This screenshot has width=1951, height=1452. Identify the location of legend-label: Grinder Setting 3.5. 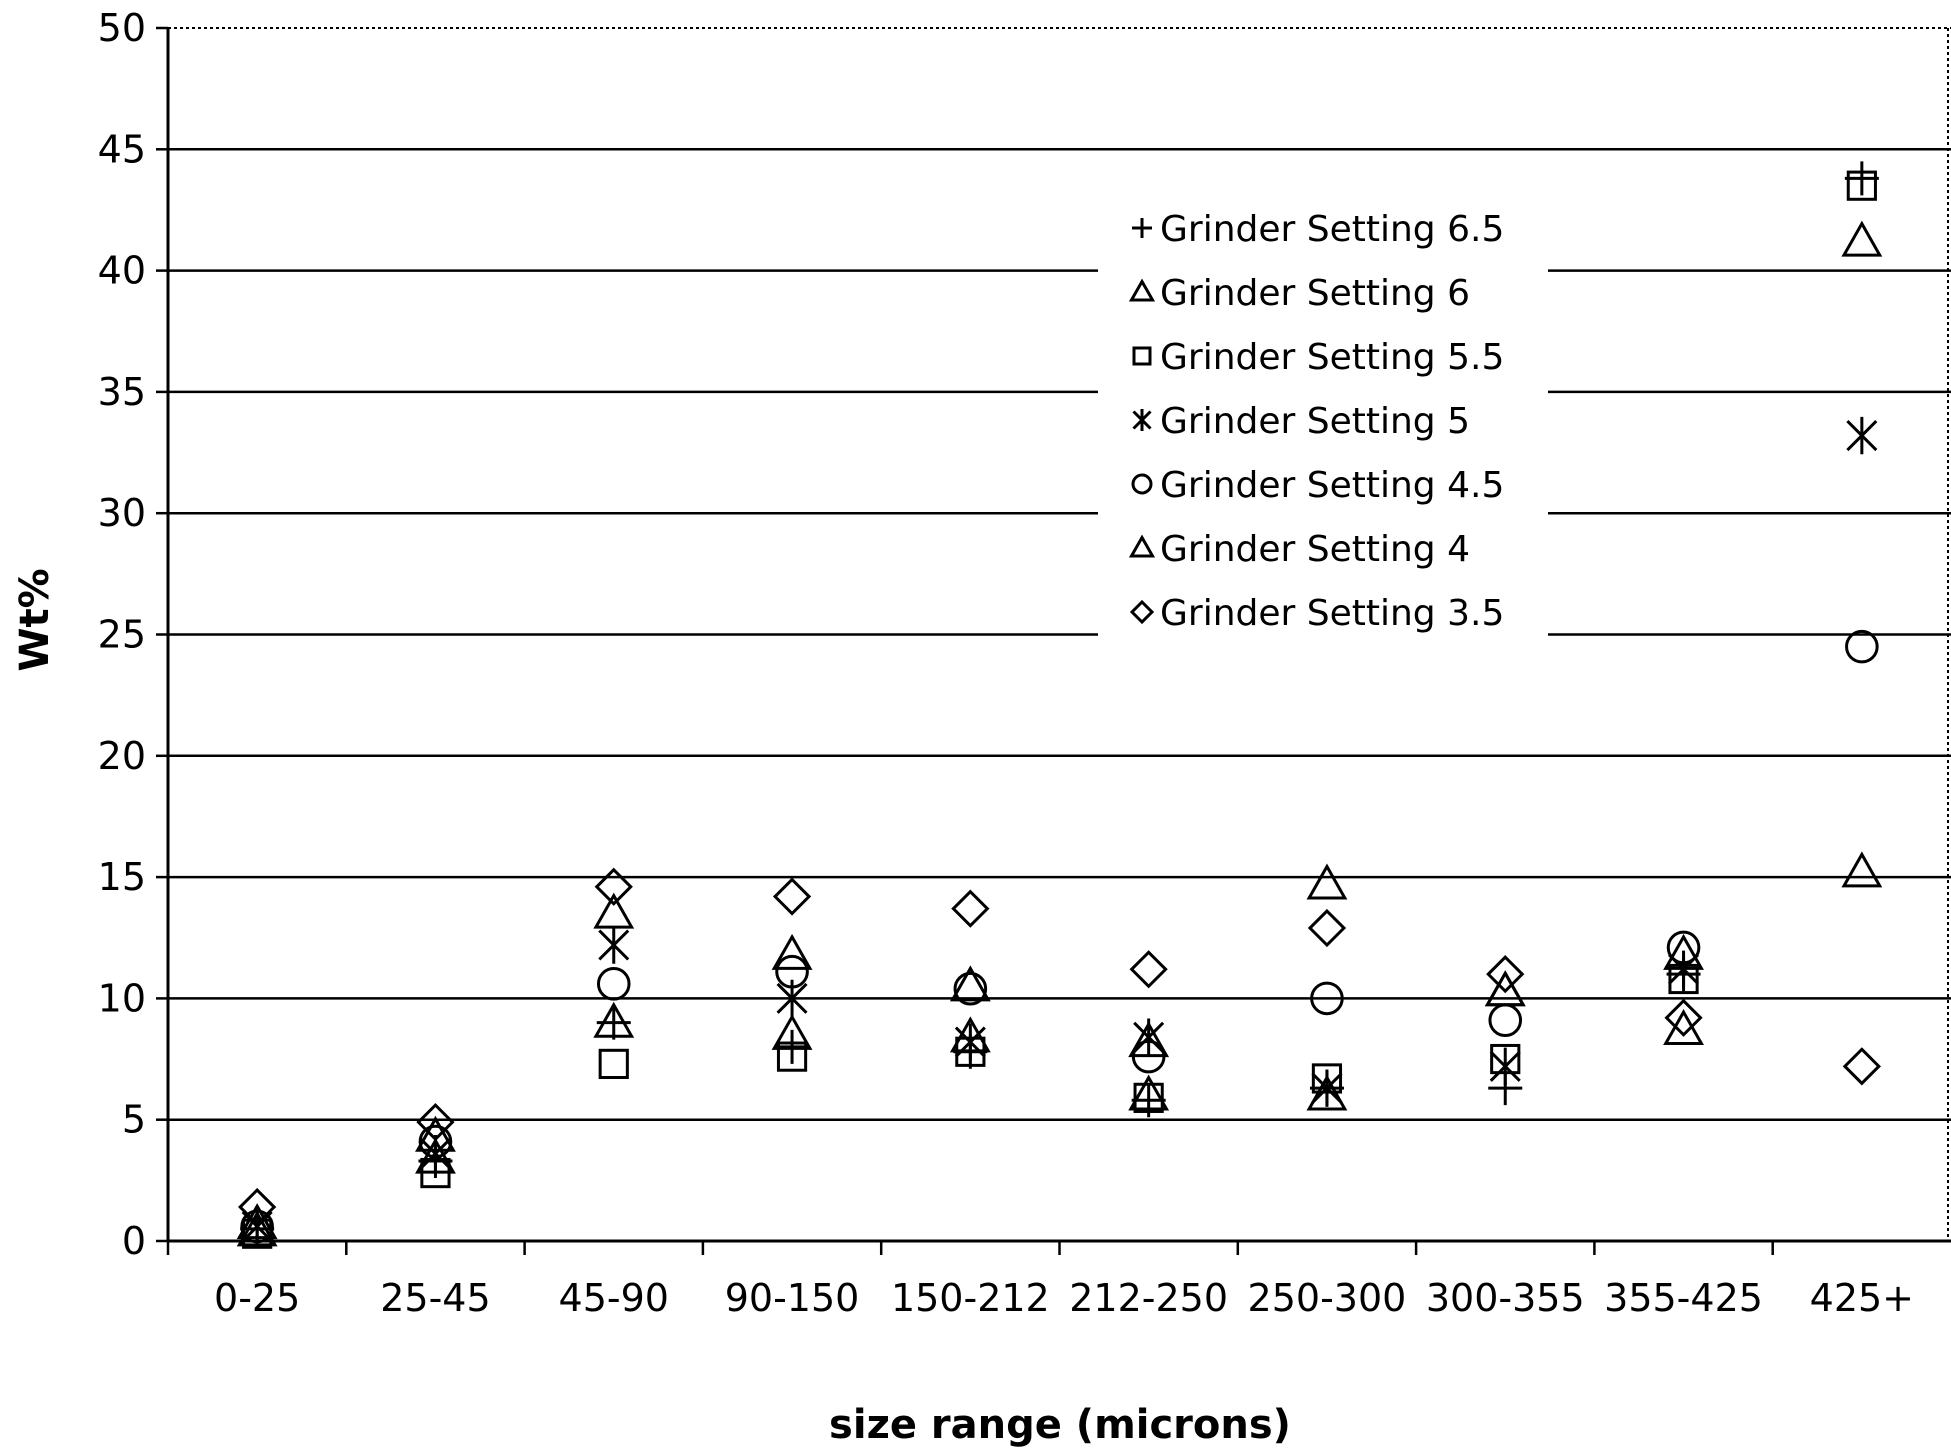
(1332, 613).